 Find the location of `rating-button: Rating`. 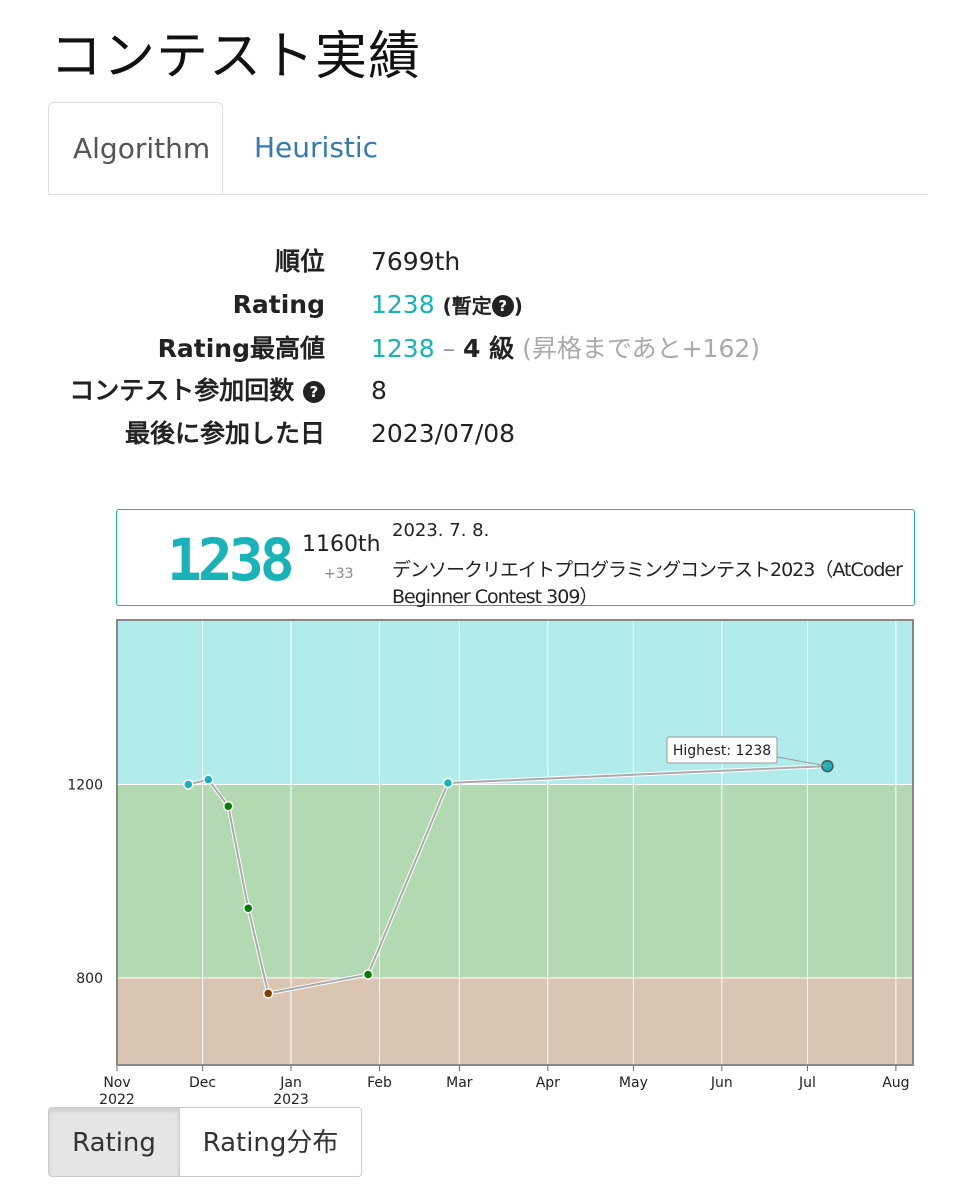

rating-button: Rating is located at coordinates (114, 1142).